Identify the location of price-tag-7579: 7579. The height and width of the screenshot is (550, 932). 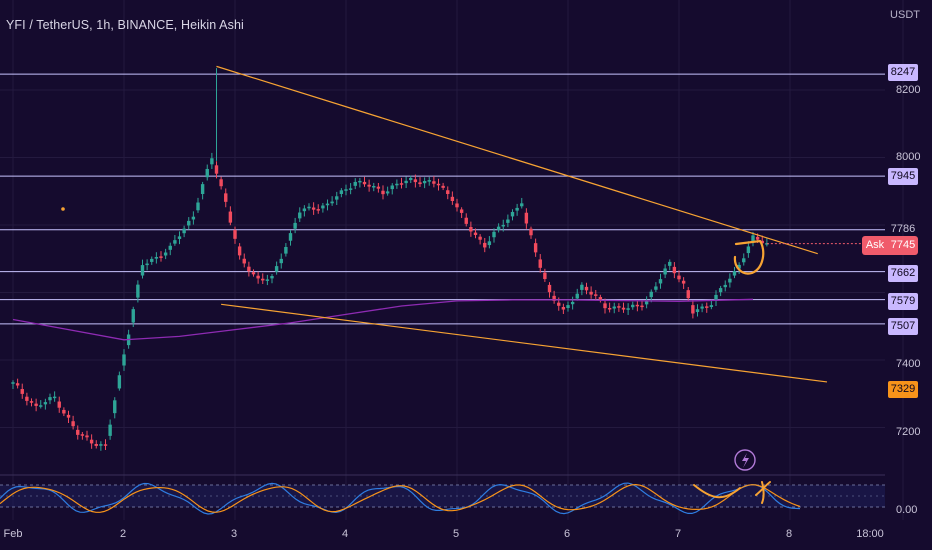
(903, 301).